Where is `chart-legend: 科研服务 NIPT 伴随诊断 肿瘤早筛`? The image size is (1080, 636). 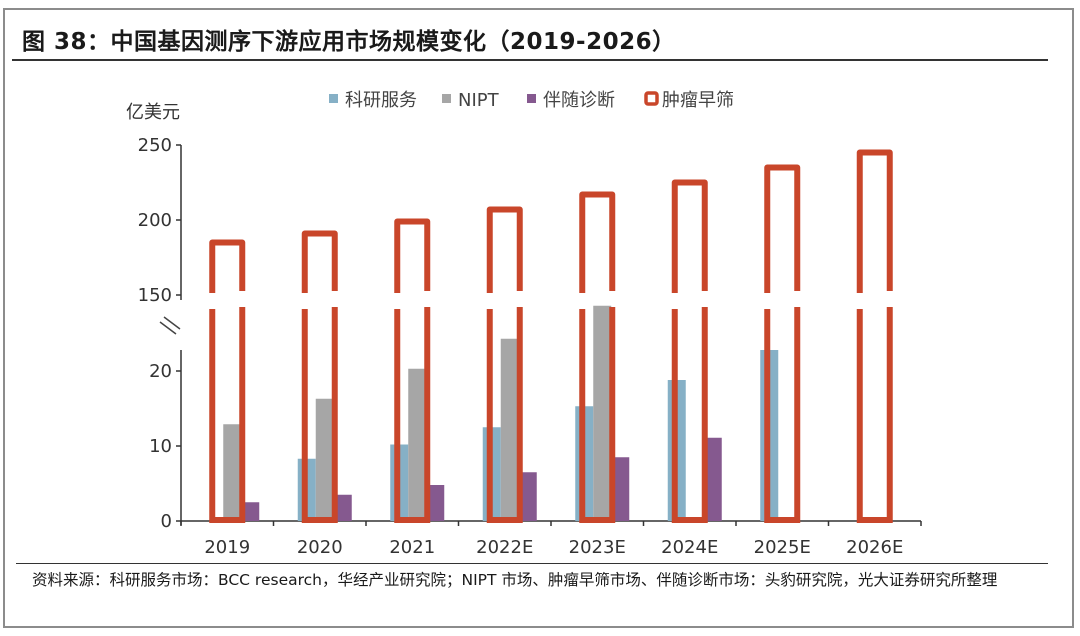
chart-legend: 科研服务 NIPT 伴随诊断 肿瘤早筛 is located at coordinates (531, 100).